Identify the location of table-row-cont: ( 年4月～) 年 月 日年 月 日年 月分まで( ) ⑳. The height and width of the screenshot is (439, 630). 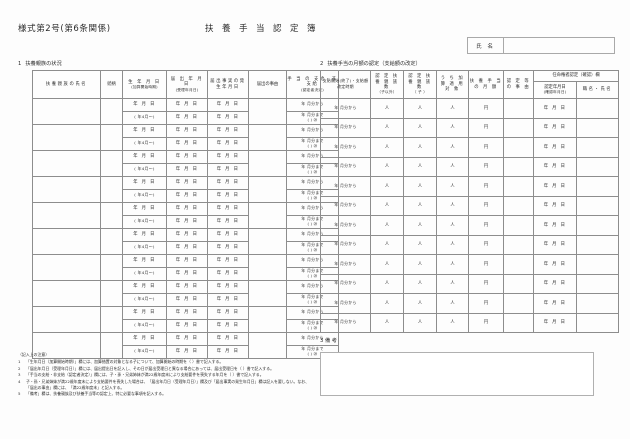
(186, 326).